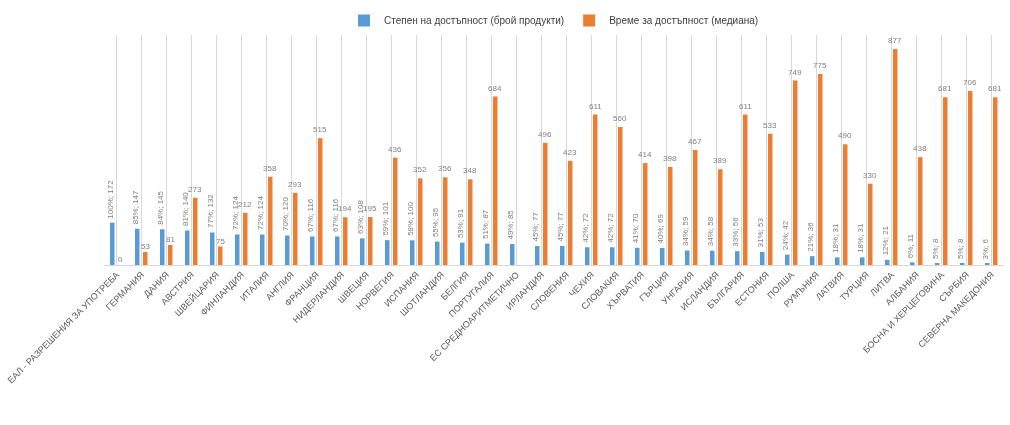 This screenshot has height=425, width=1010. What do you see at coordinates (635, 228) in the screenshot?
I see `data-label: 41%; 70` at bounding box center [635, 228].